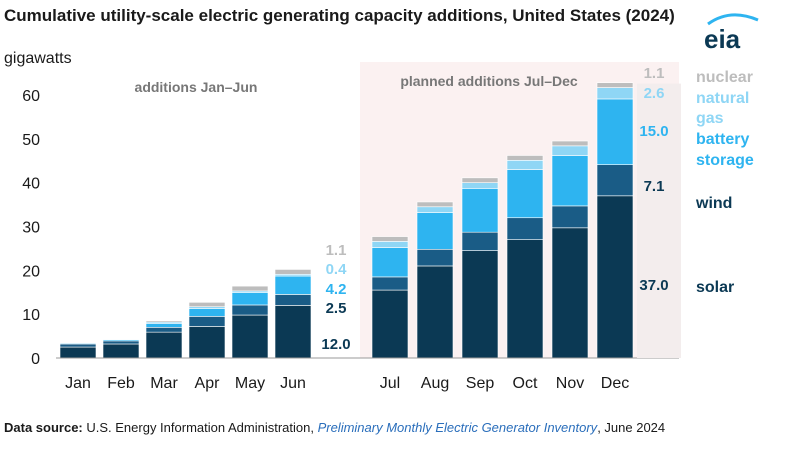 The width and height of the screenshot is (800, 450). I want to click on bar-wind-jan, so click(78, 345).